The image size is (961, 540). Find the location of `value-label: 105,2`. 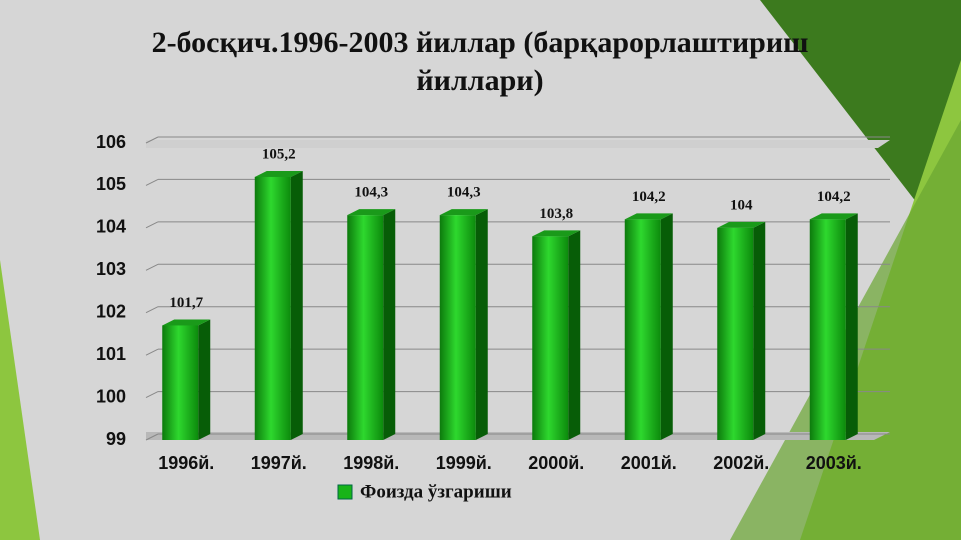

value-label: 105,2 is located at coordinates (279, 154).